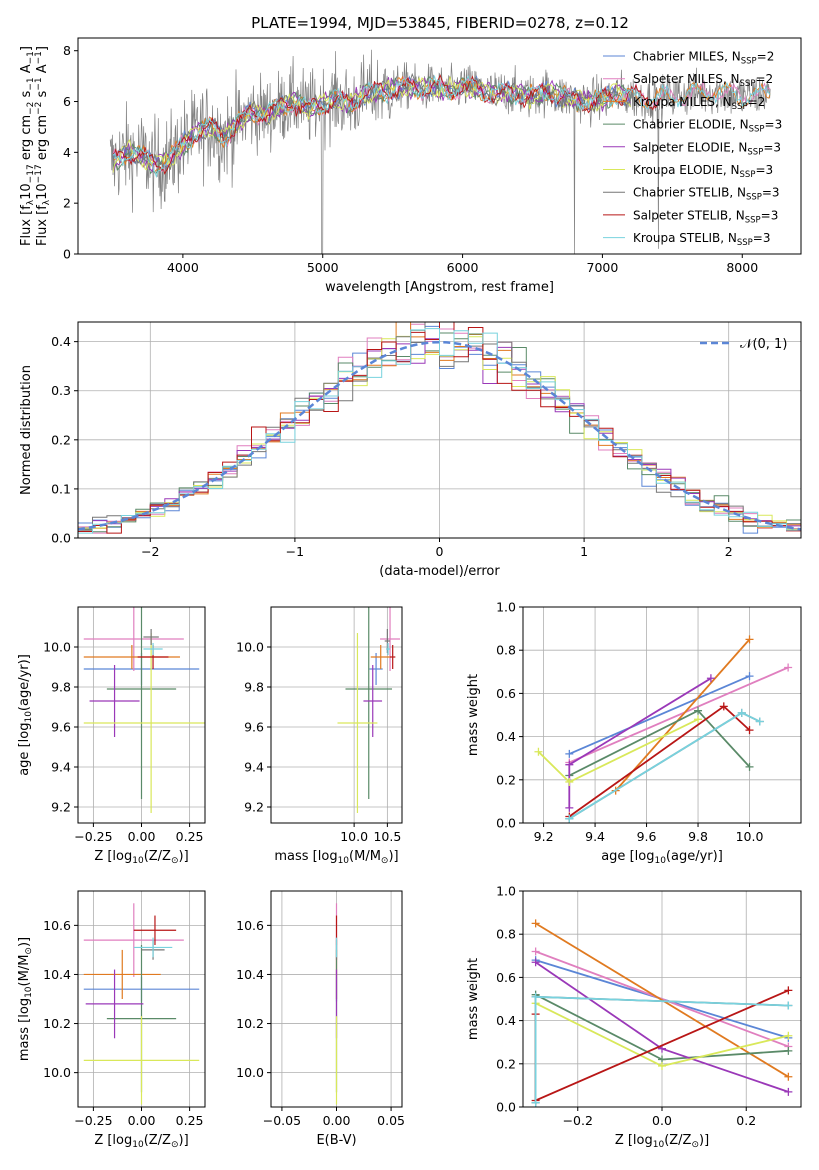 This screenshot has height=1170, width=819. I want to click on legend-label-main: Chabrier MILES, N, so click(687, 57).